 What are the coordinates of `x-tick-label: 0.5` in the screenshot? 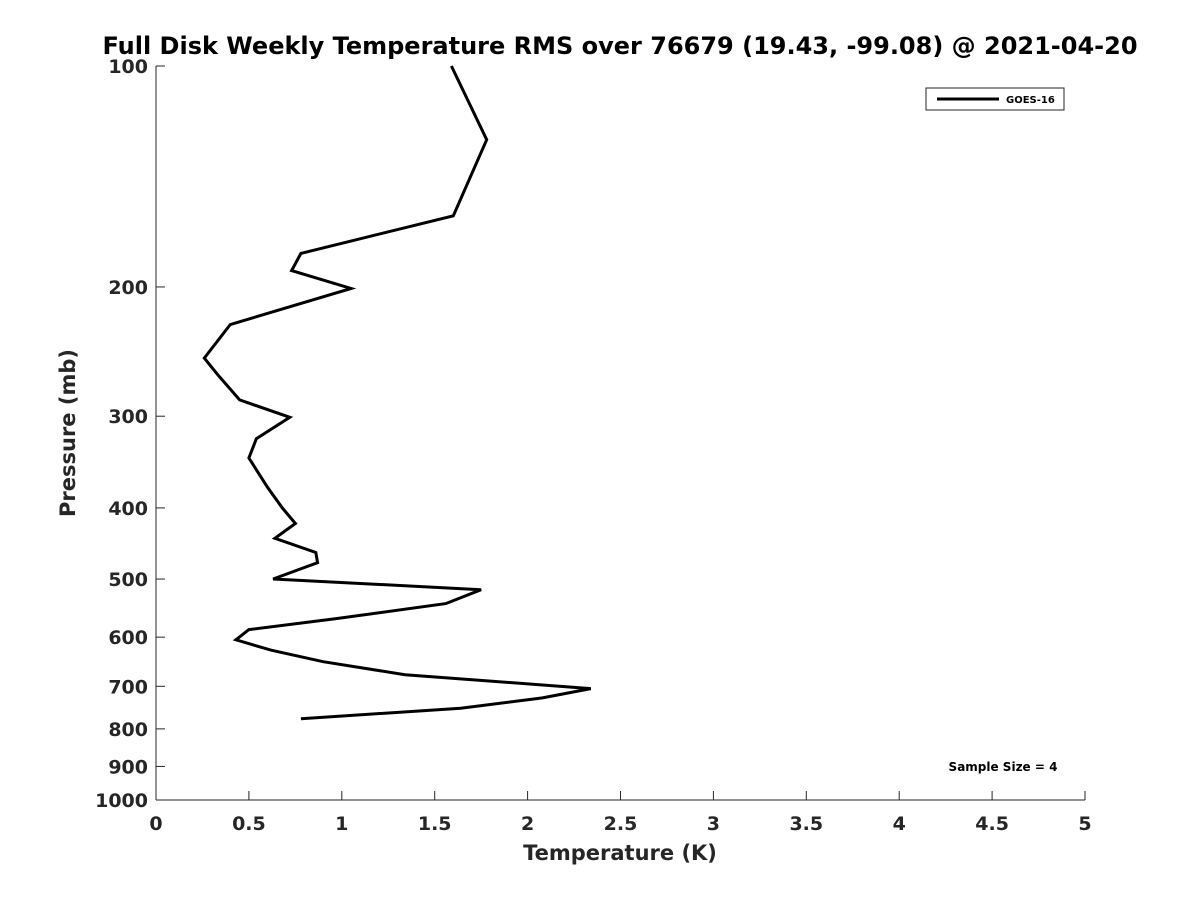 It's located at (249, 824).